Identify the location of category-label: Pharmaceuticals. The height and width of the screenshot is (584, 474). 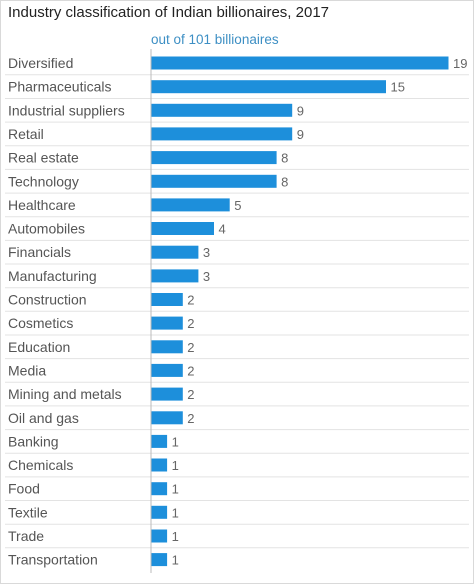
(60, 87).